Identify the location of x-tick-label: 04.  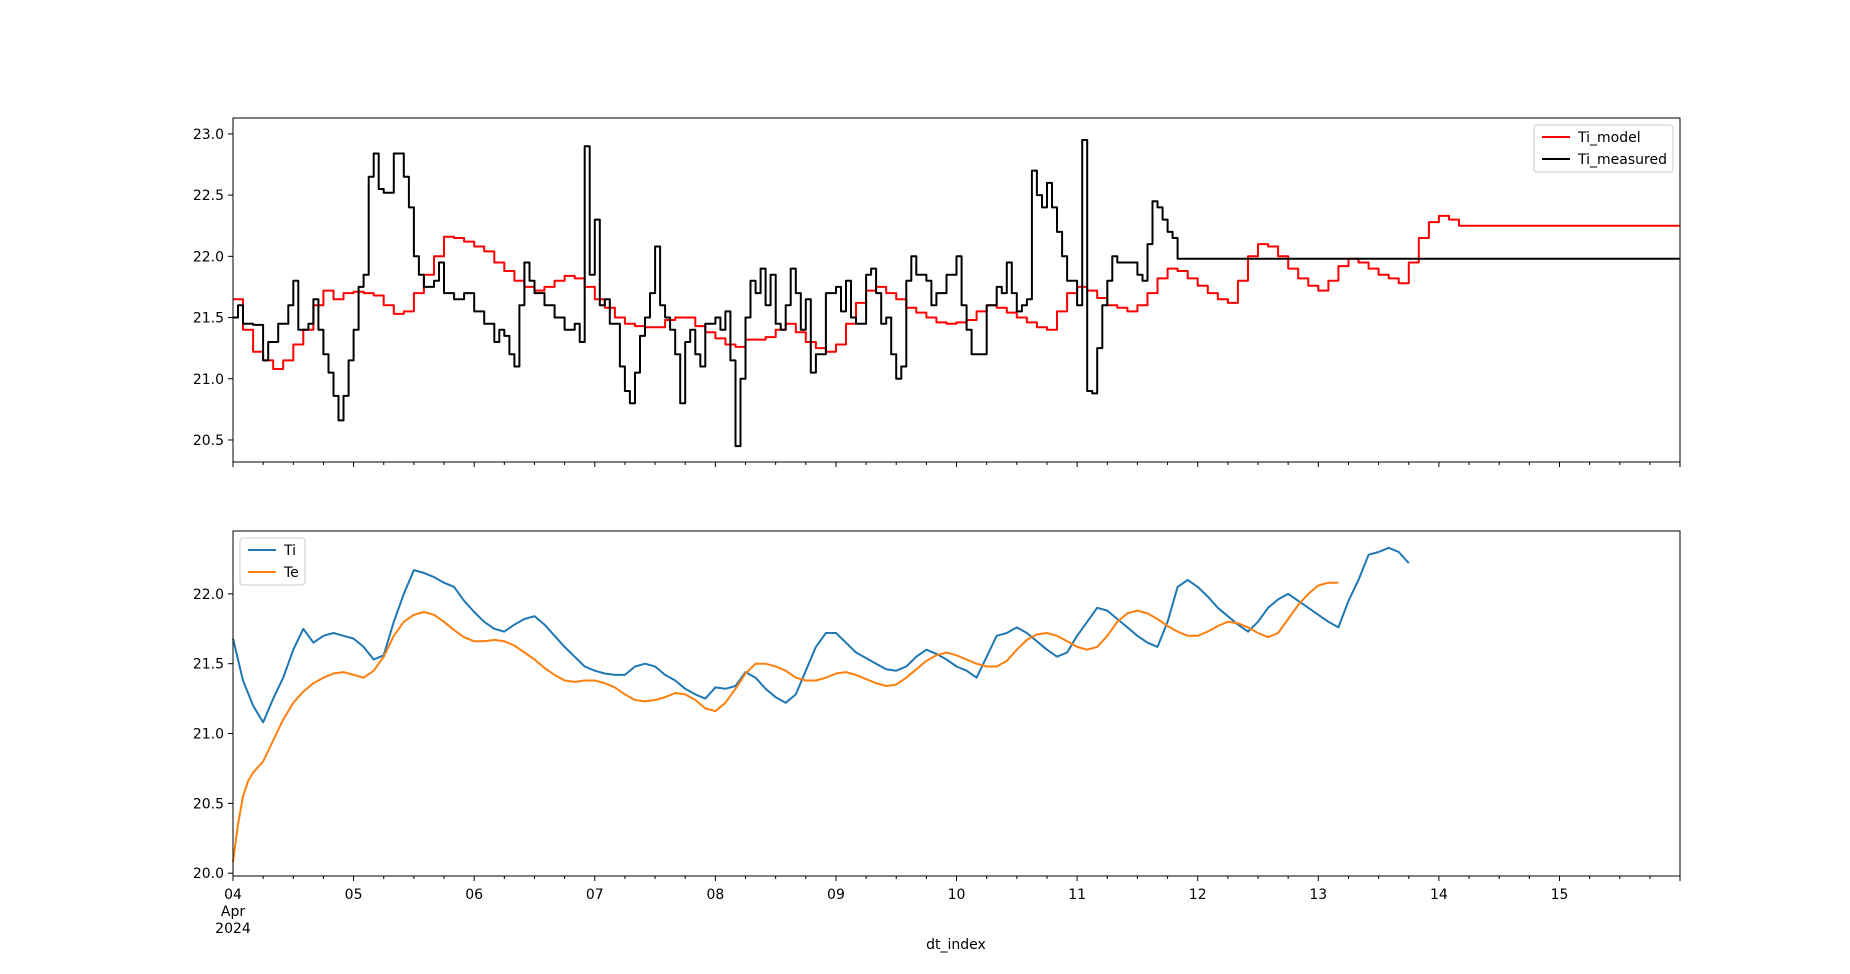
(233, 895).